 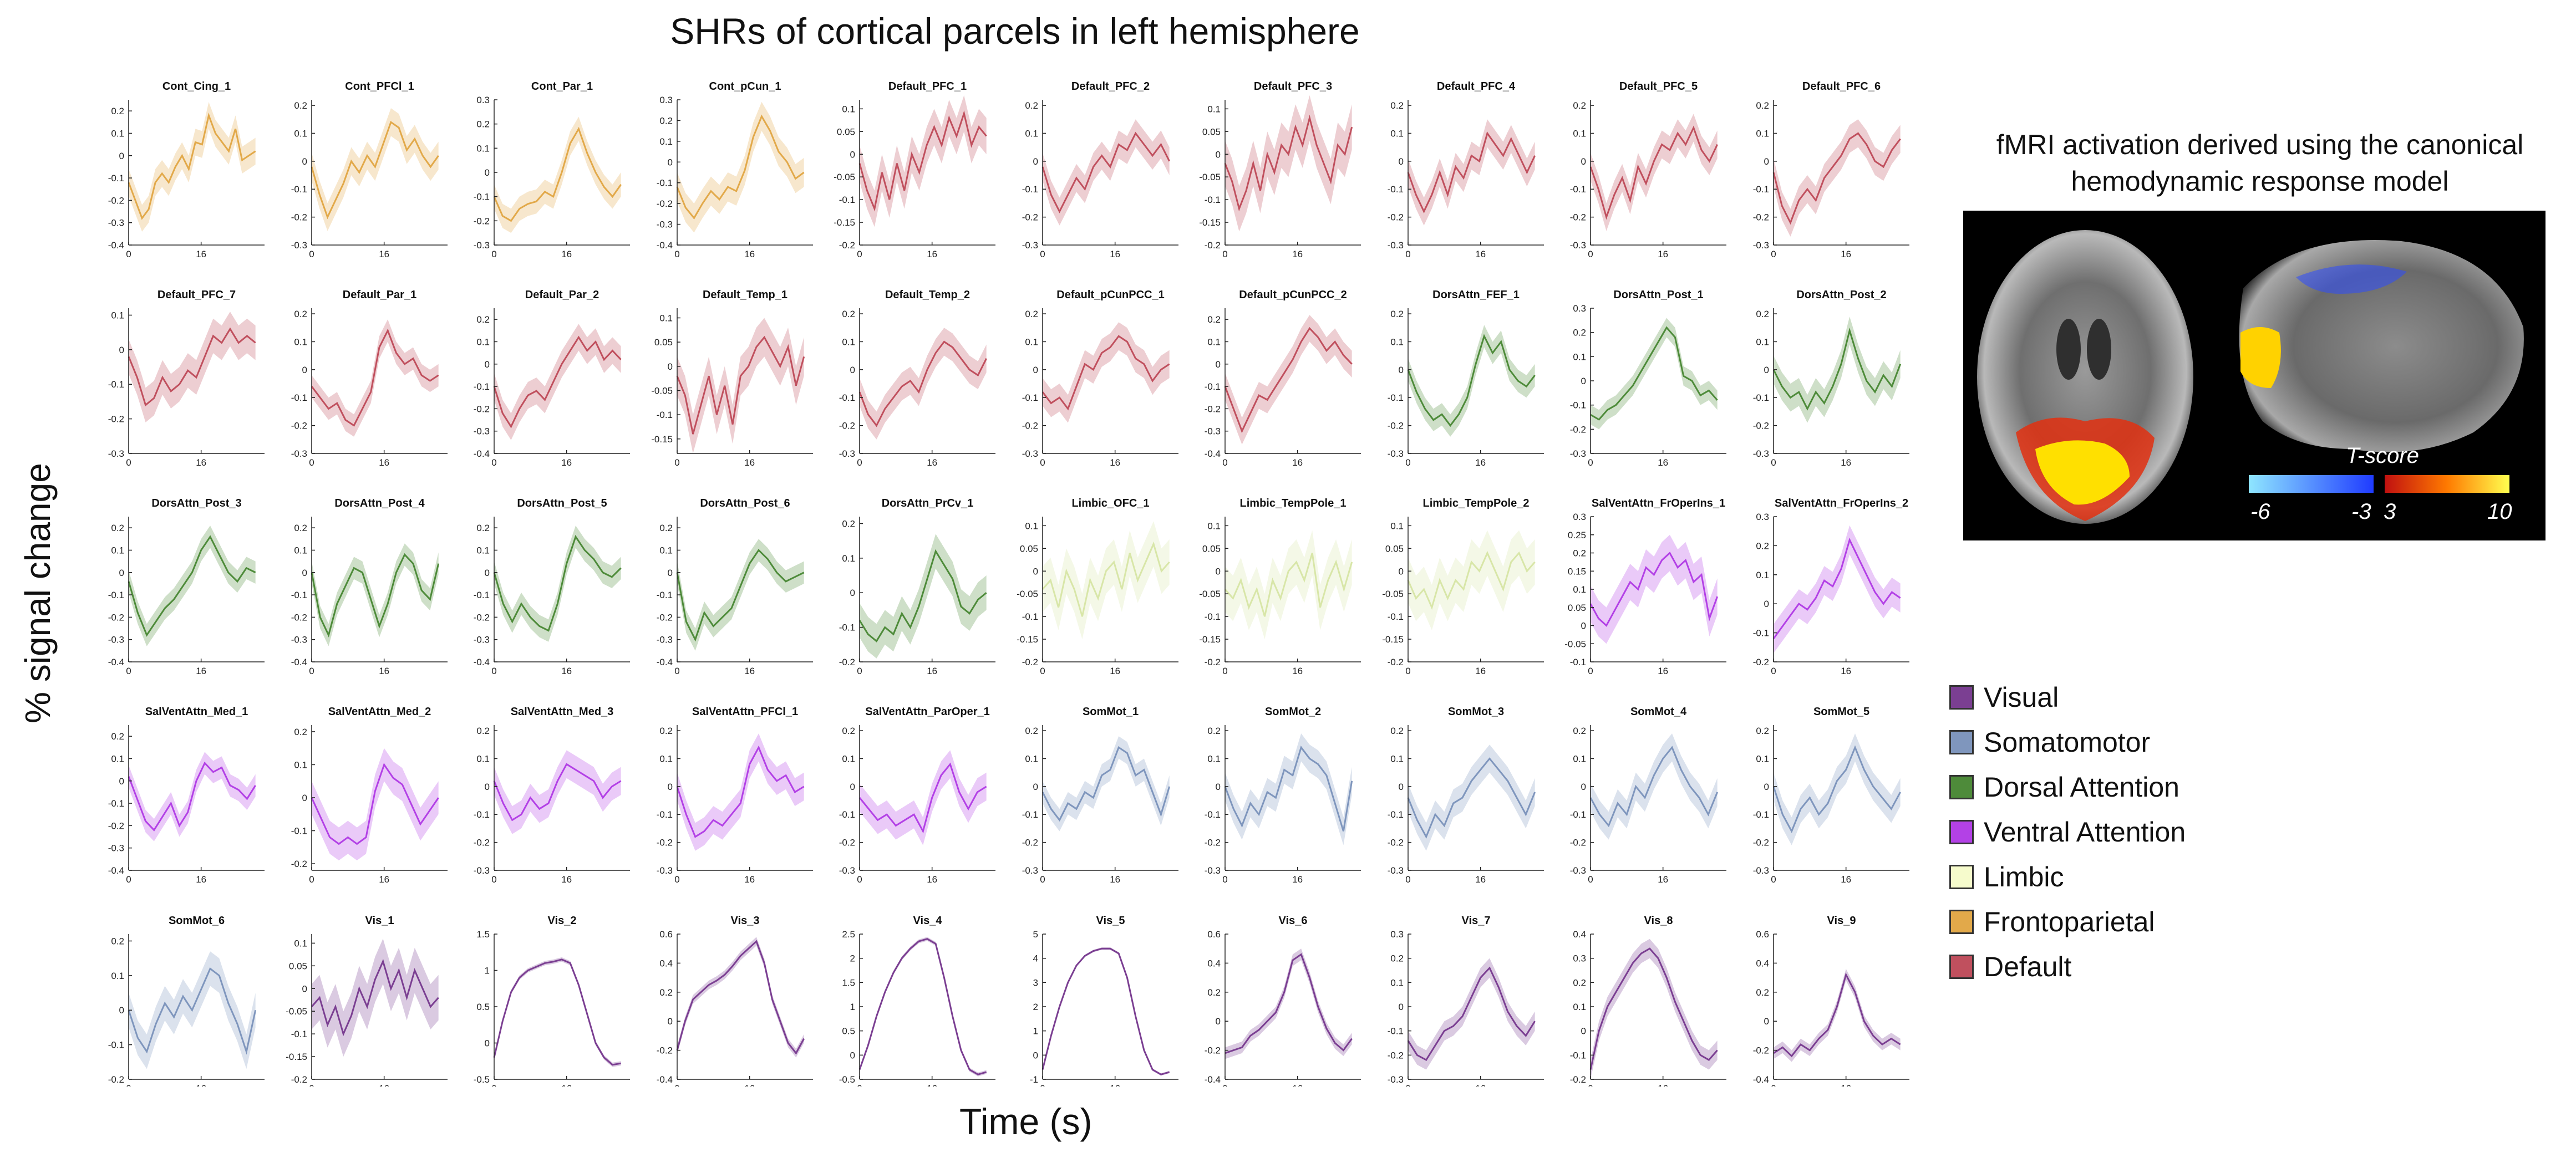 What do you see at coordinates (1466, 378) in the screenshot?
I see `panel-dorsattn-fef-1: DorsAttn_FEF_1 -0.3 -0.2 -0.1 0 0.1 0.2 0 16` at bounding box center [1466, 378].